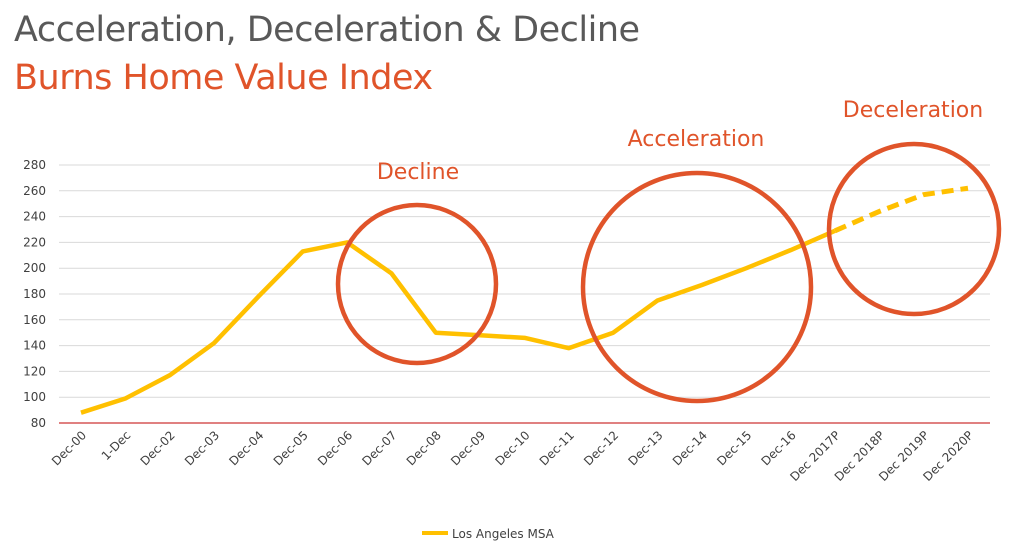 Image resolution: width=1024 pixels, height=556 pixels. What do you see at coordinates (696, 139) in the screenshot?
I see `annotation-label: Acceleration` at bounding box center [696, 139].